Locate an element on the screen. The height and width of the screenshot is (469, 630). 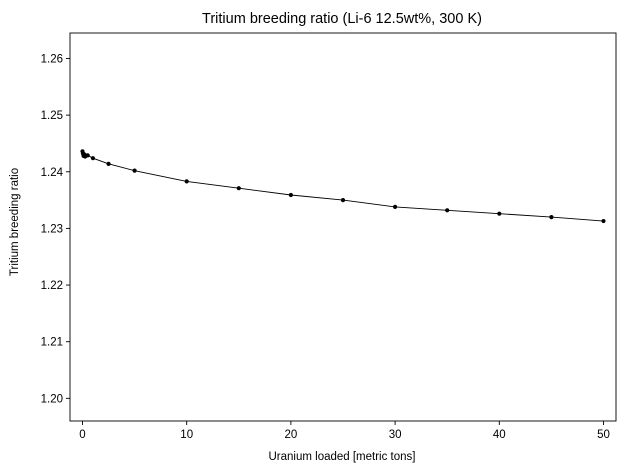
x-tick-label: 10 is located at coordinates (186, 435).